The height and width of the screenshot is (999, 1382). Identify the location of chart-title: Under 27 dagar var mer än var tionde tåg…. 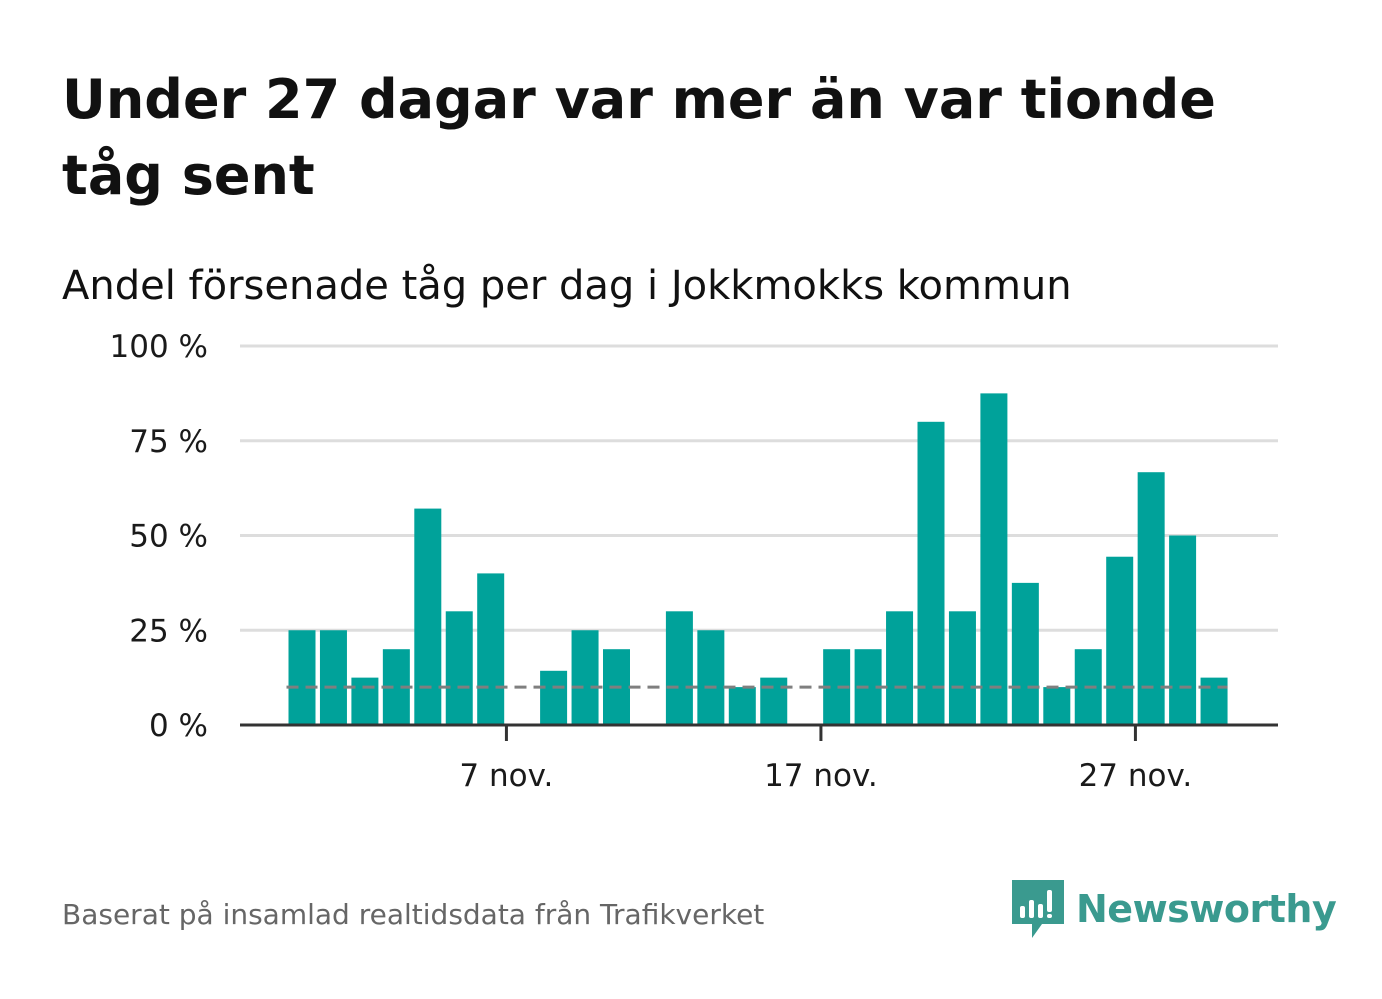
(639, 137).